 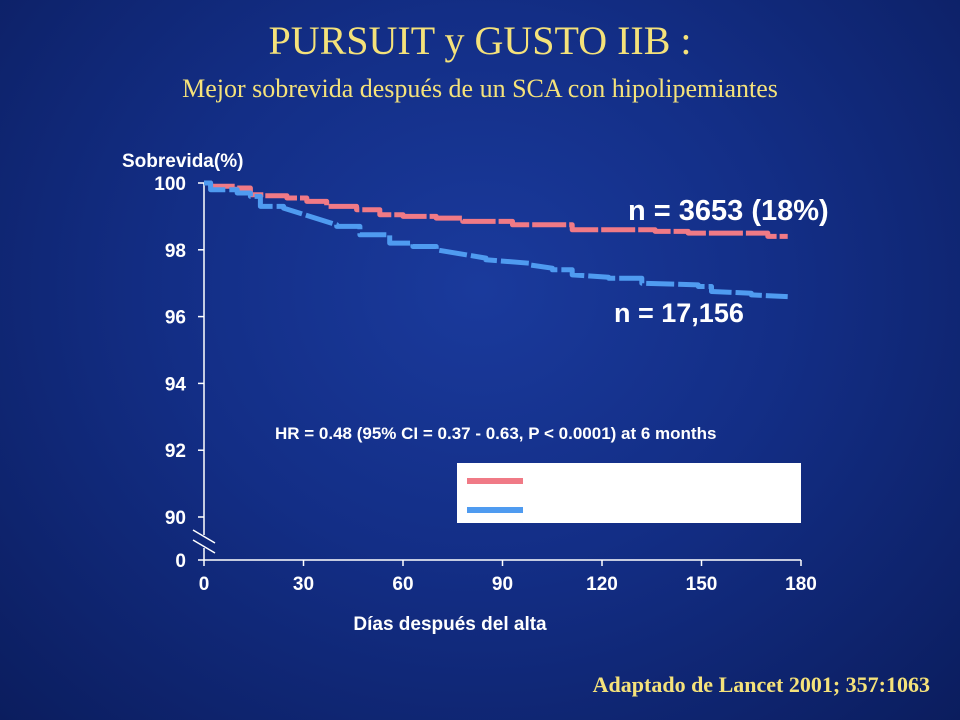 What do you see at coordinates (502, 584) in the screenshot?
I see `x-tick-label: 90` at bounding box center [502, 584].